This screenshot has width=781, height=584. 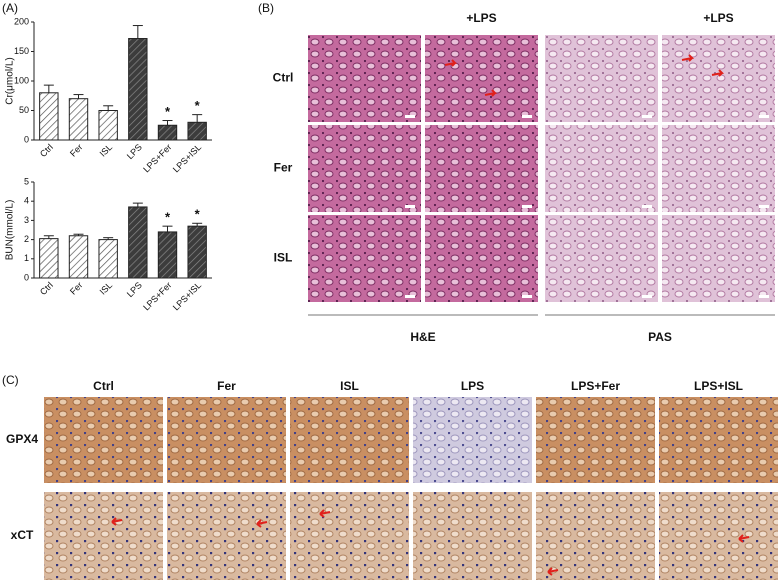 What do you see at coordinates (26, 181) in the screenshot?
I see `y-tick-label: 5` at bounding box center [26, 181].